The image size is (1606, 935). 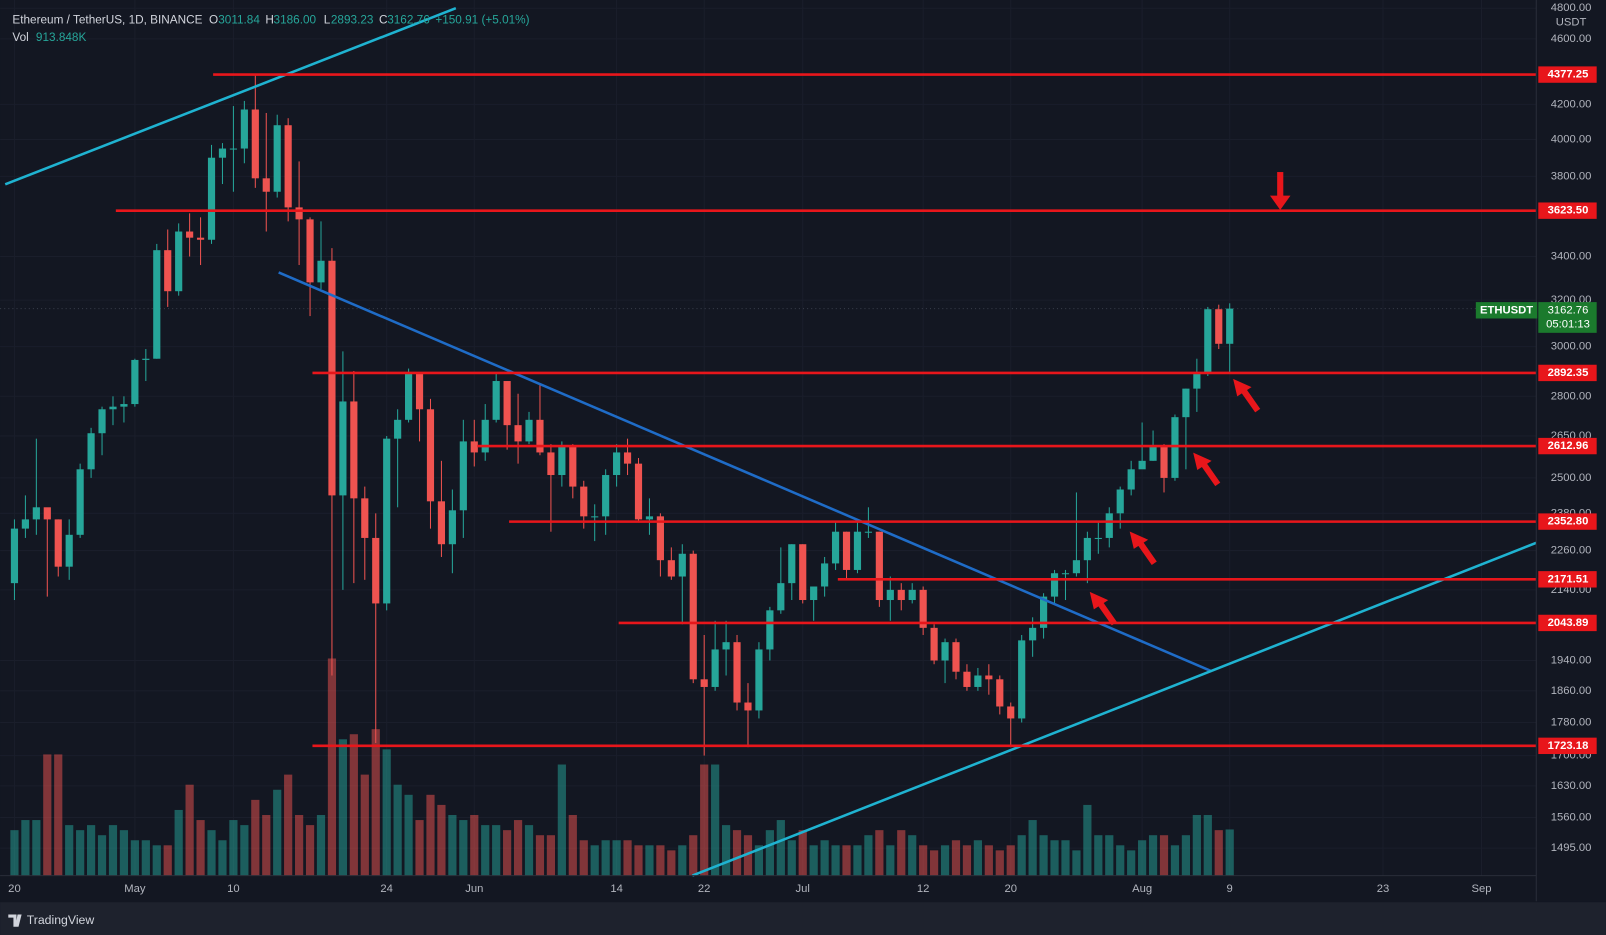 What do you see at coordinates (803, 918) in the screenshot?
I see `footer` at bounding box center [803, 918].